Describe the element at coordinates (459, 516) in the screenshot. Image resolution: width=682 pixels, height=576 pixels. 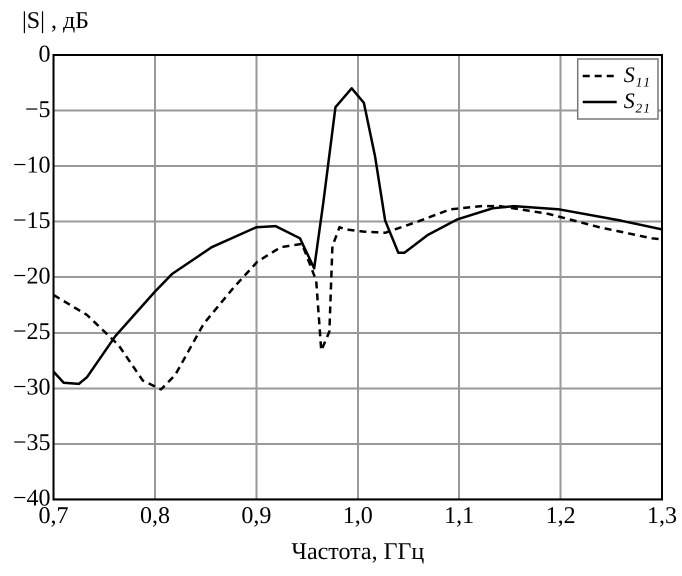
I see `x-tick-label: 1,1` at that location.